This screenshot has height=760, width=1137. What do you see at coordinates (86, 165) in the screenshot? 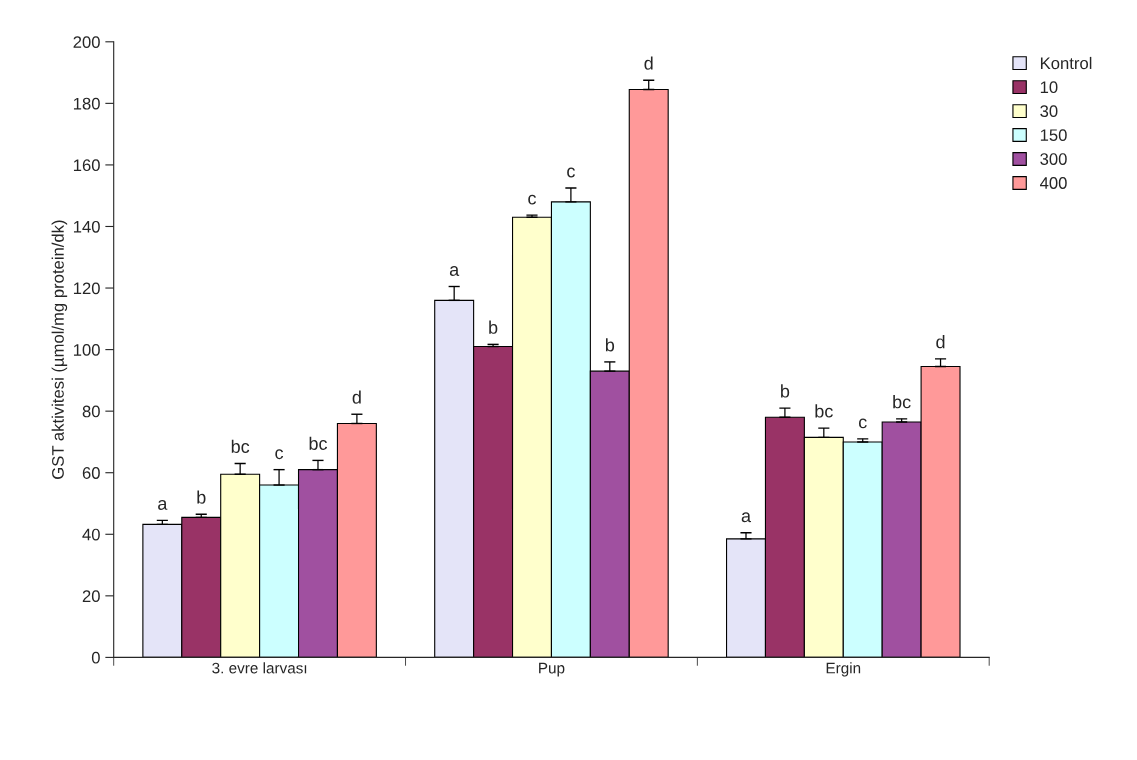
I see `y-tick-label: 160` at bounding box center [86, 165].